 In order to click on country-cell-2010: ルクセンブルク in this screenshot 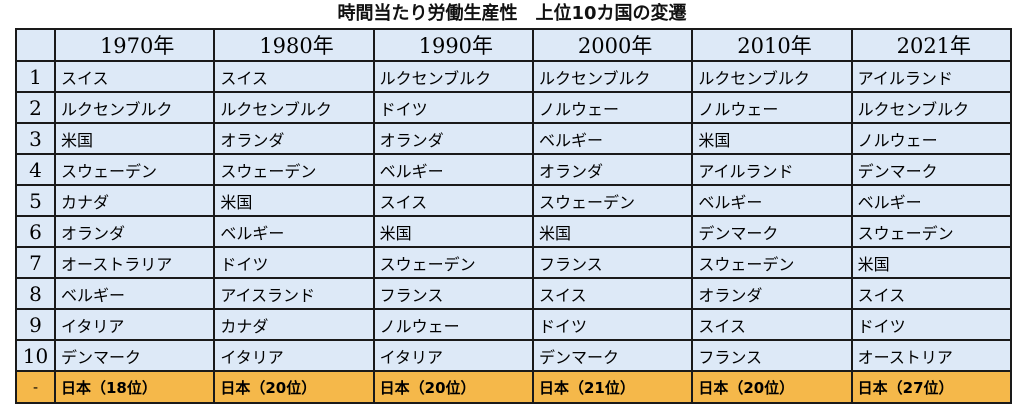, I will do `click(772, 76)`.